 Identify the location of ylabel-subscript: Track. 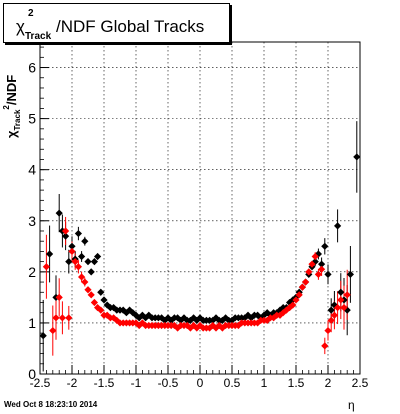
(17, 120).